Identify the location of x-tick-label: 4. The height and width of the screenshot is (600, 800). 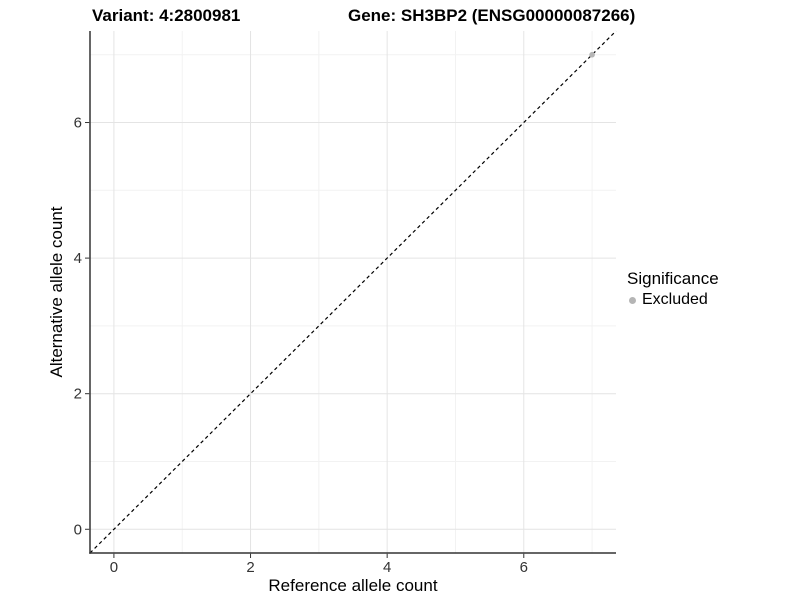
(387, 567).